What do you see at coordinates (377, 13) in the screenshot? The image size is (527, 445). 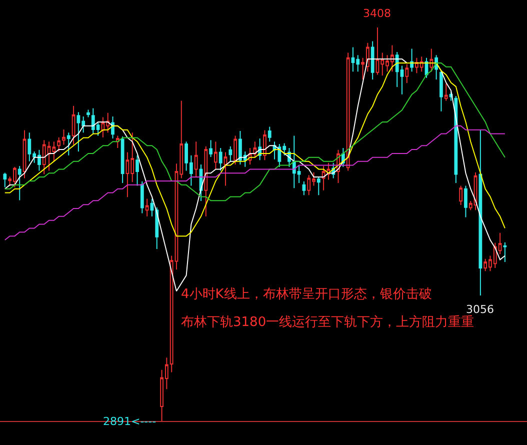 I see `text: 3408` at bounding box center [377, 13].